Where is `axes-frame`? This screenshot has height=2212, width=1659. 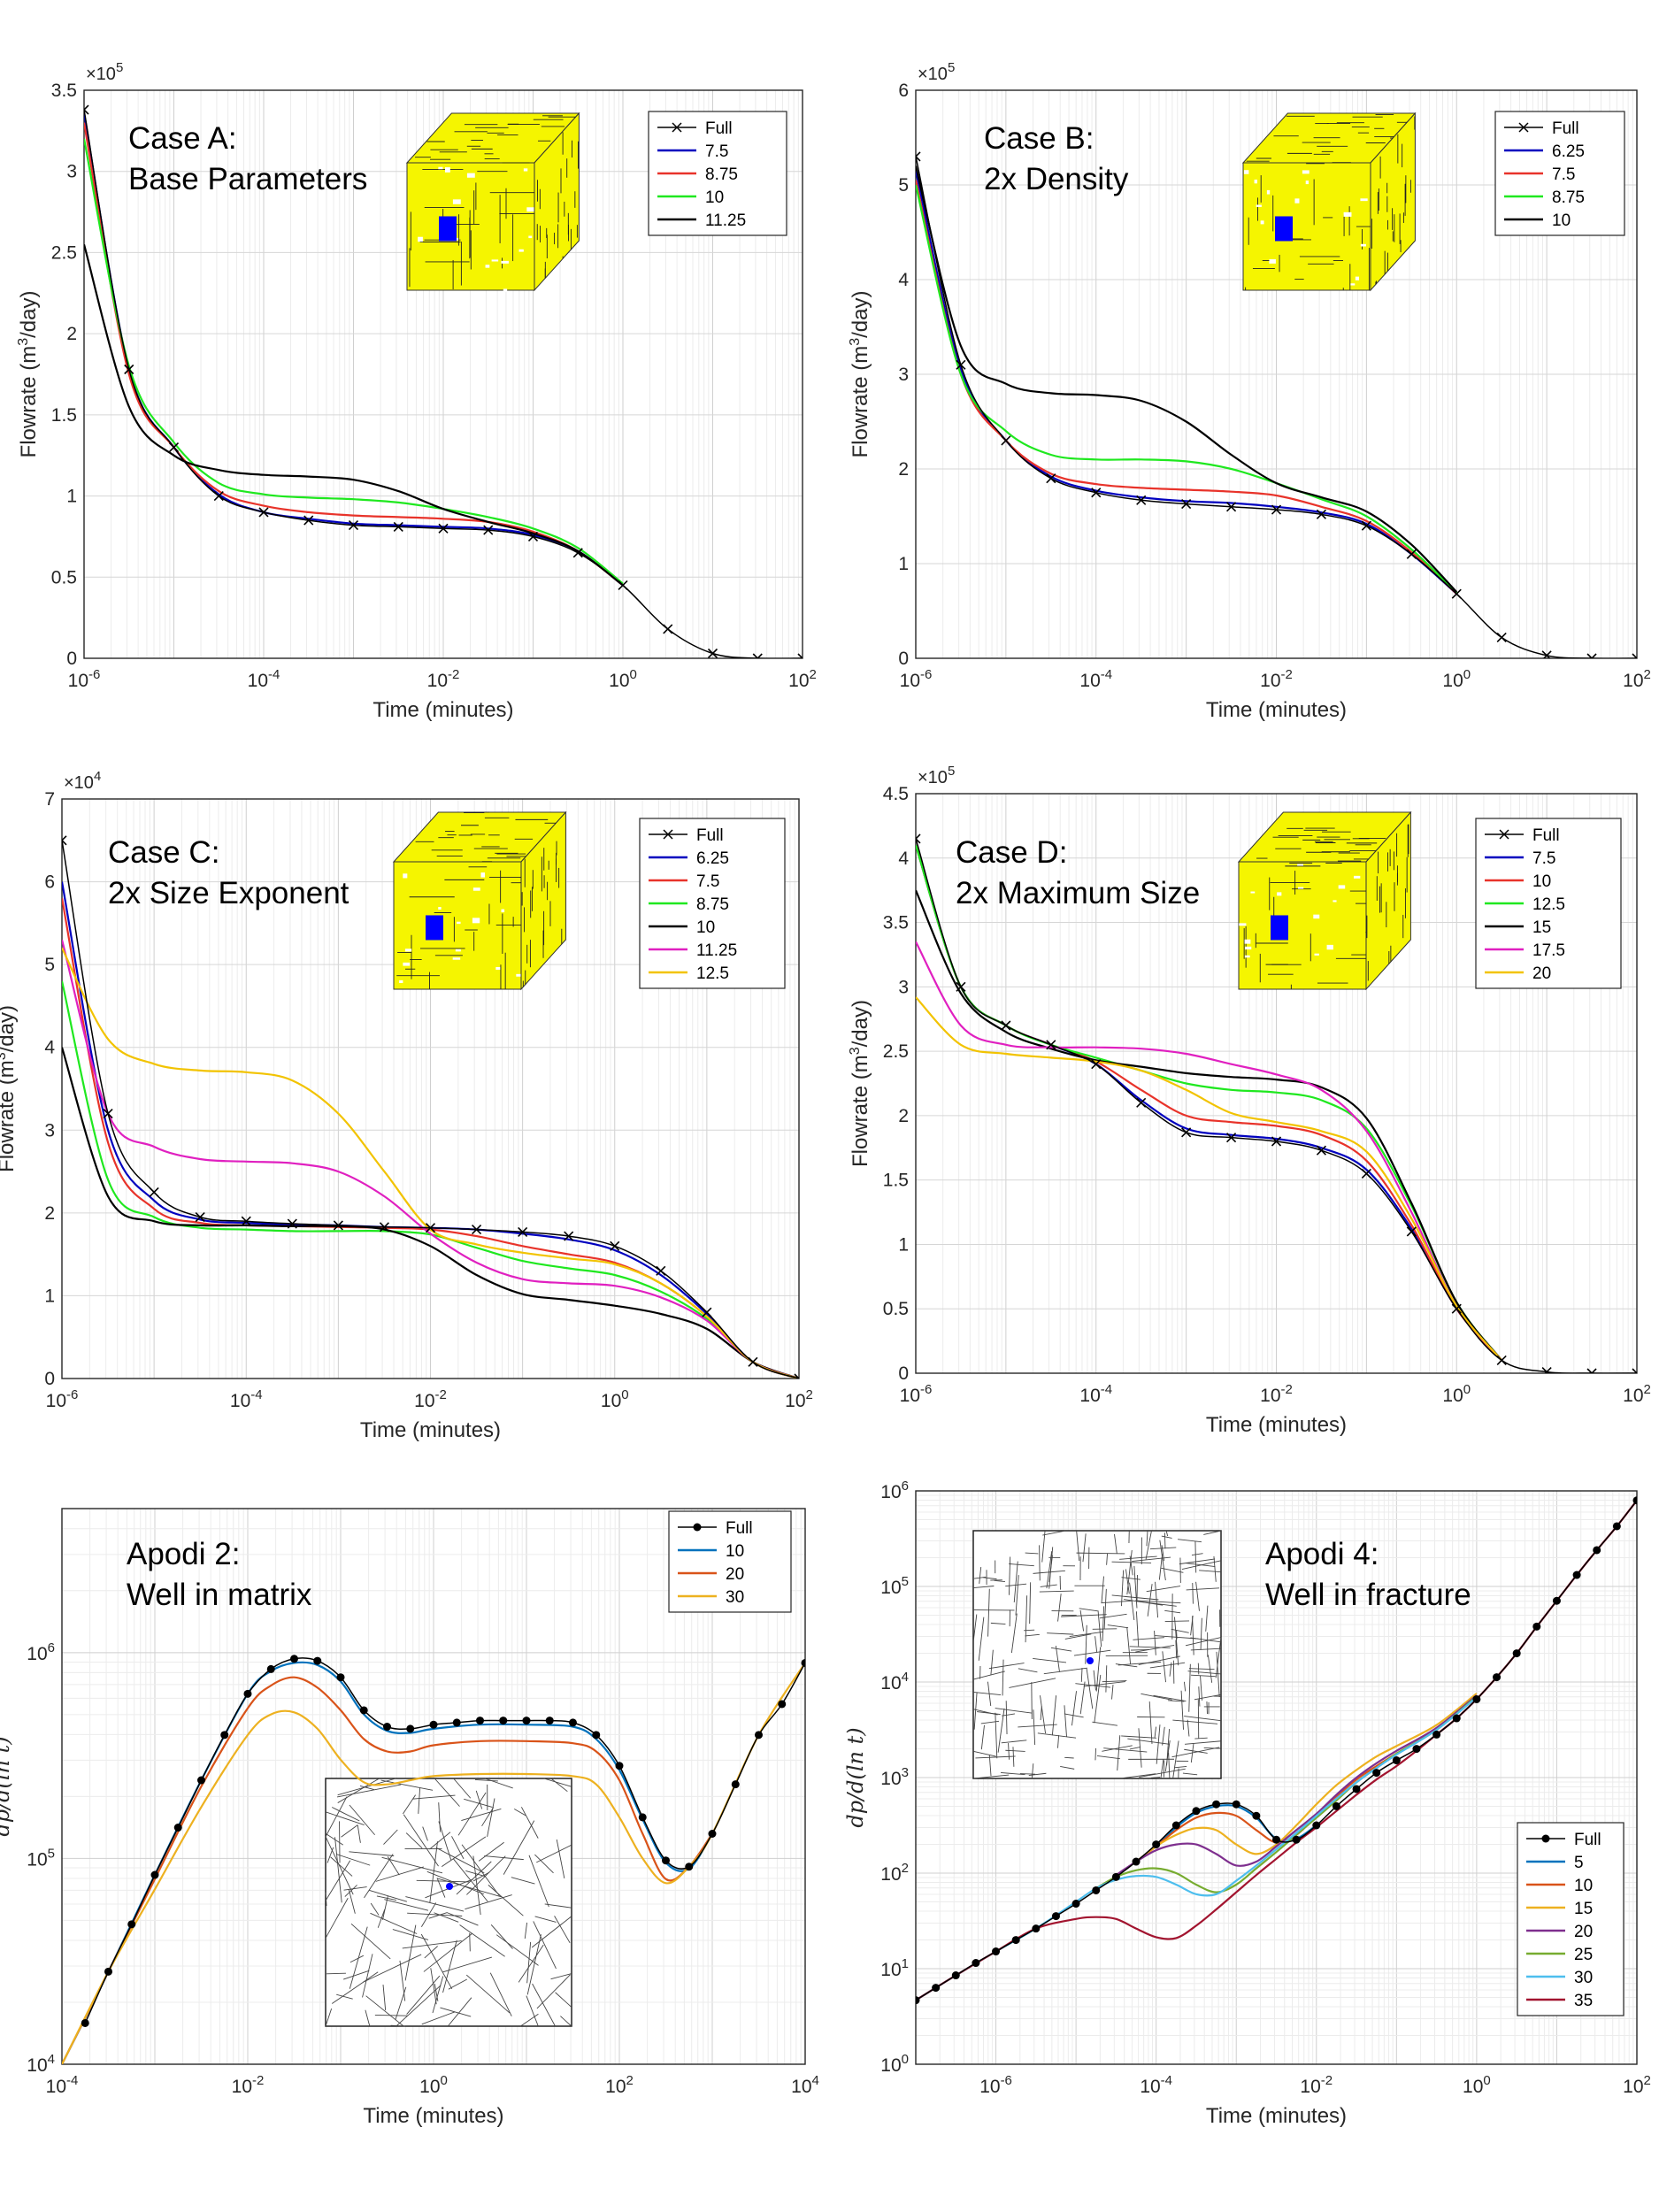 axes-frame is located at coordinates (1277, 374).